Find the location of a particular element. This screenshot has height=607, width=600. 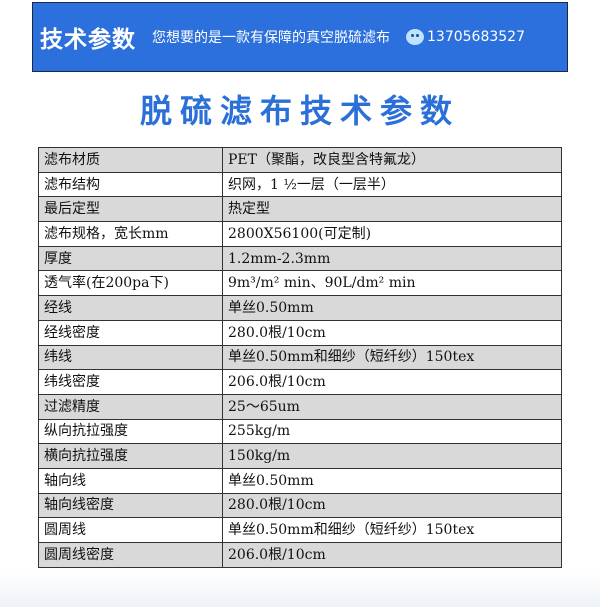

table-row: 轴向线 单丝0.50mm is located at coordinates (300, 480).